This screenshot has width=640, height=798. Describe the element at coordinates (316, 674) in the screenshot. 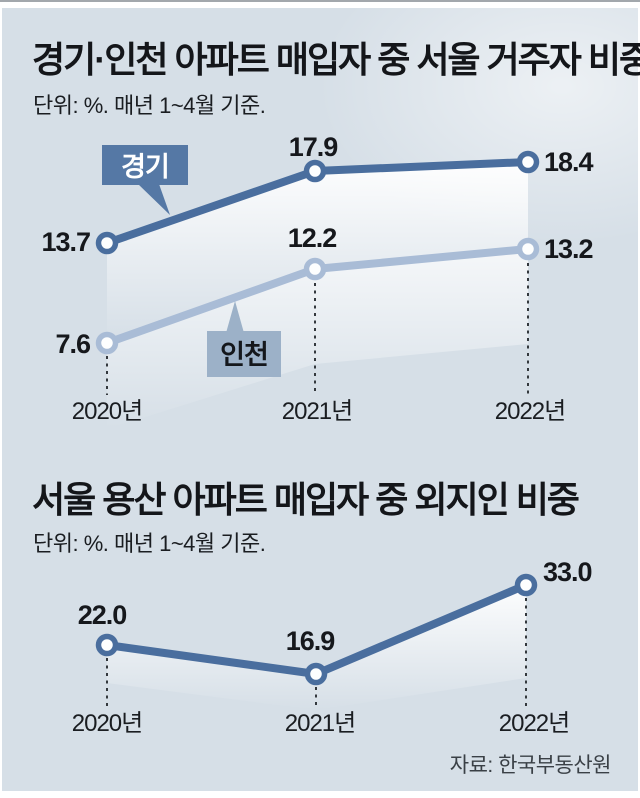

I see `yongsan-marker-2021` at that location.